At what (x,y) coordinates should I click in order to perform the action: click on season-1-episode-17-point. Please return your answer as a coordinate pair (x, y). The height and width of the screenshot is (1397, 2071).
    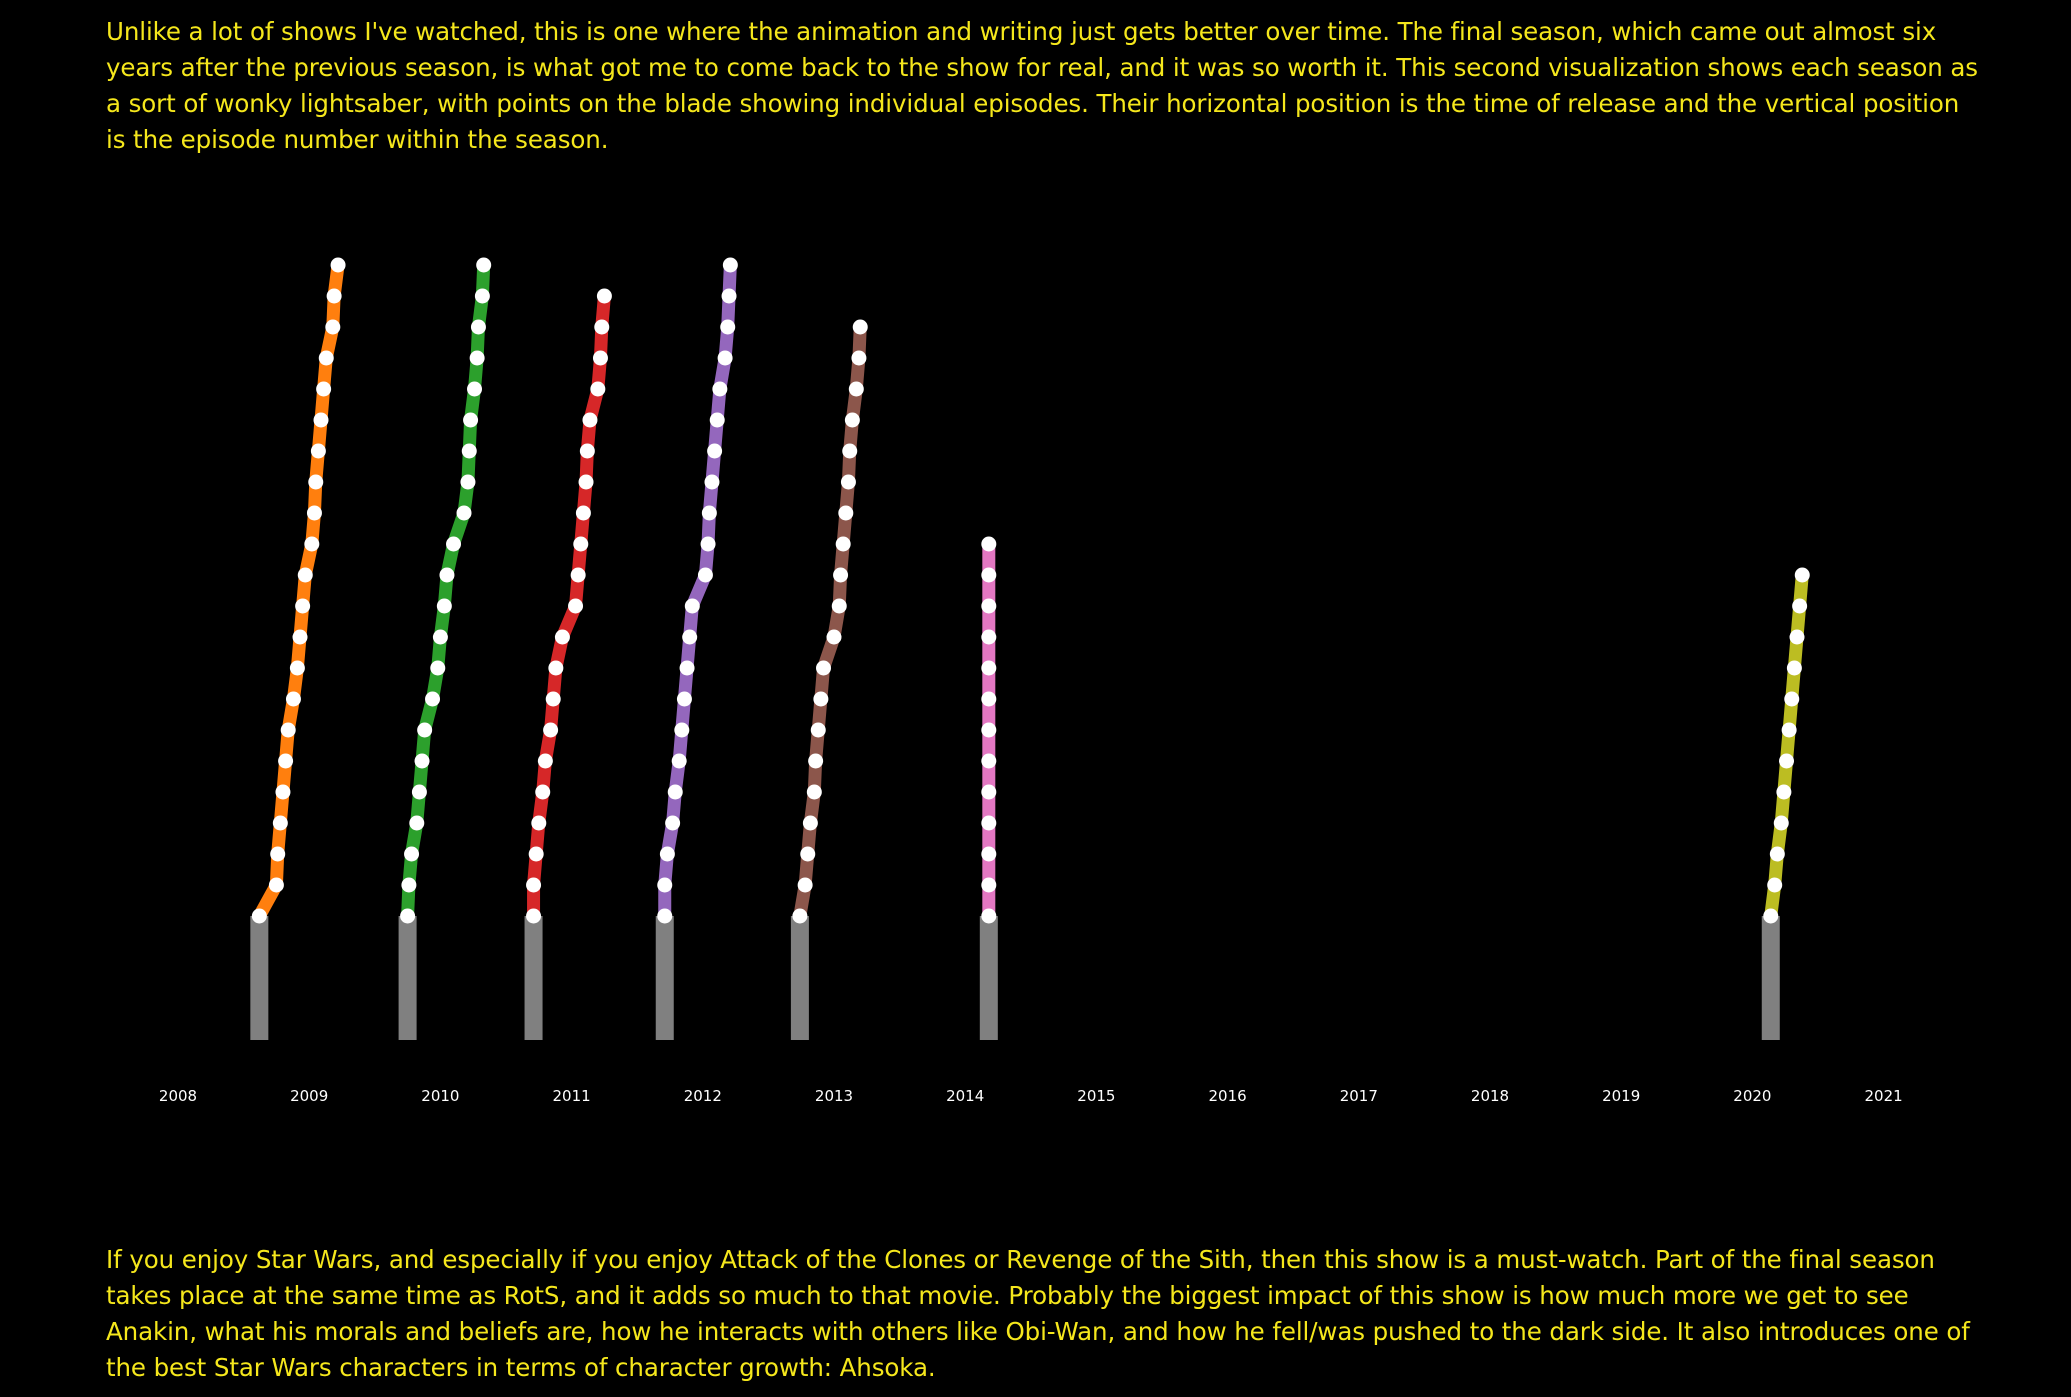
    Looking at the image, I should click on (321, 420).